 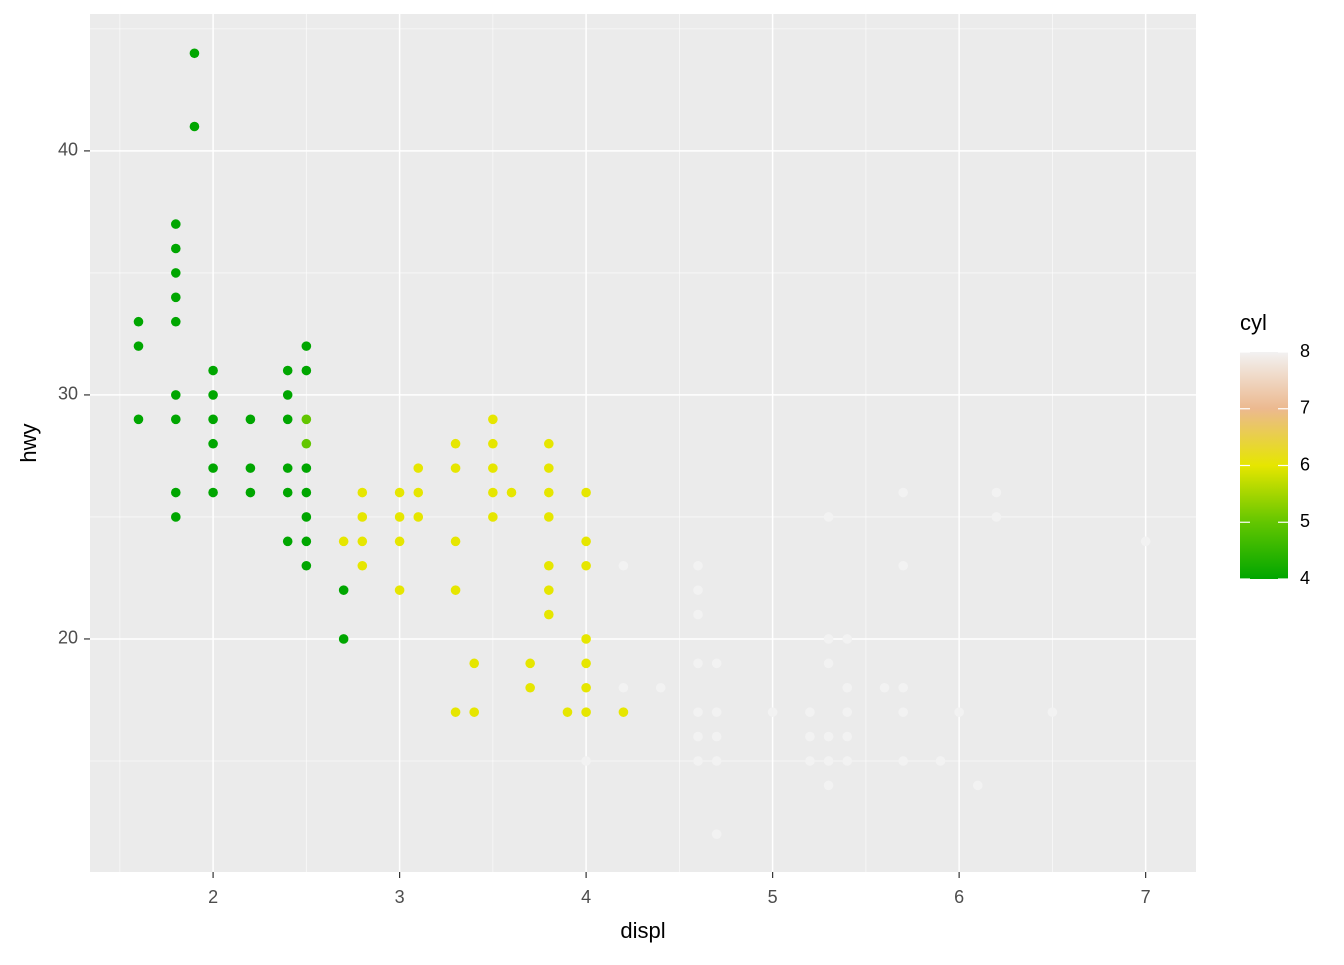 I want to click on y-axis-title: hwy, so click(x=28, y=442).